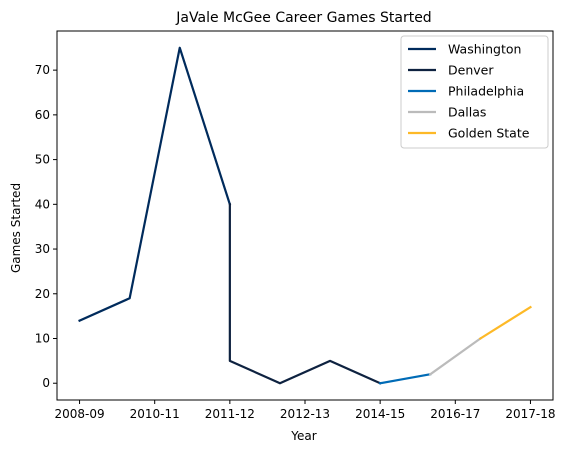 This screenshot has height=453, width=569. I want to click on x-tick-label: 2012-13, so click(305, 414).